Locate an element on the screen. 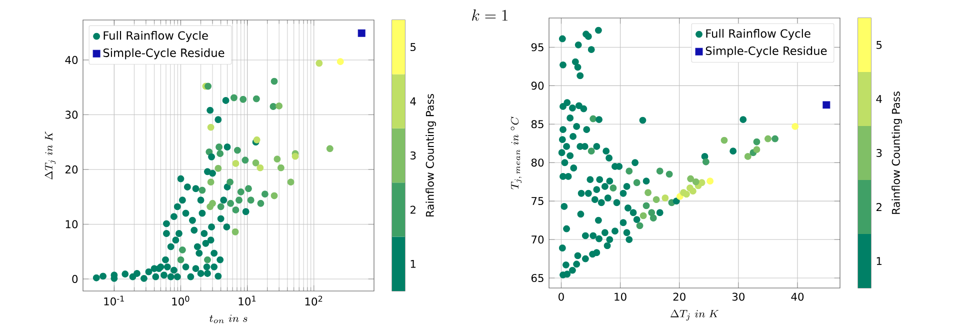  x-tick-label: 30 is located at coordinates (738, 296).